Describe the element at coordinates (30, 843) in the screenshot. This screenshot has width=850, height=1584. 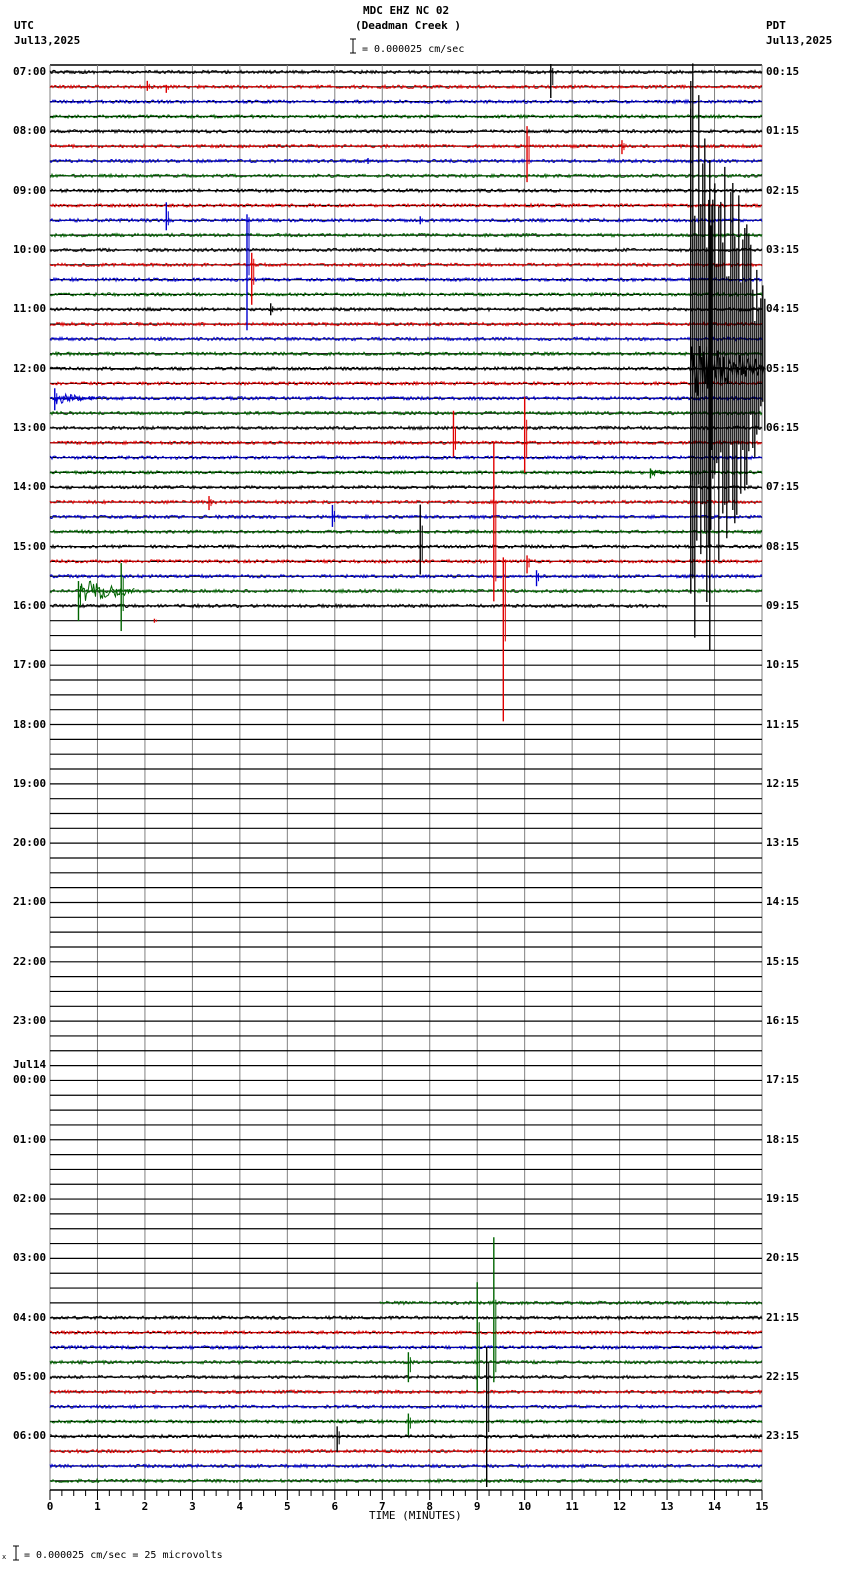
I see `utc-hour-label: 20:00` at that location.